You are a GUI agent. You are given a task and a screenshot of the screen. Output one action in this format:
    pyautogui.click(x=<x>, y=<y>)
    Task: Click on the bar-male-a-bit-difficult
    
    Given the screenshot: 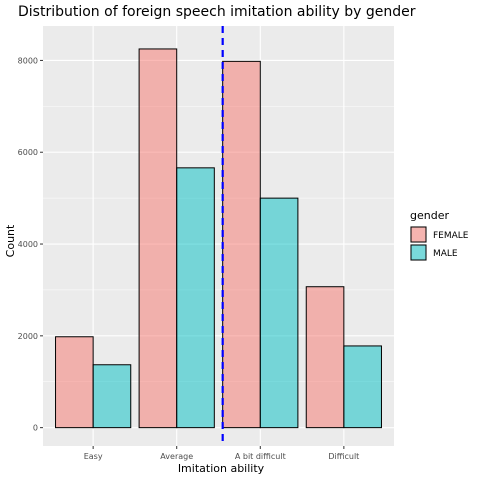 What is the action you would take?
    pyautogui.click(x=279, y=313)
    